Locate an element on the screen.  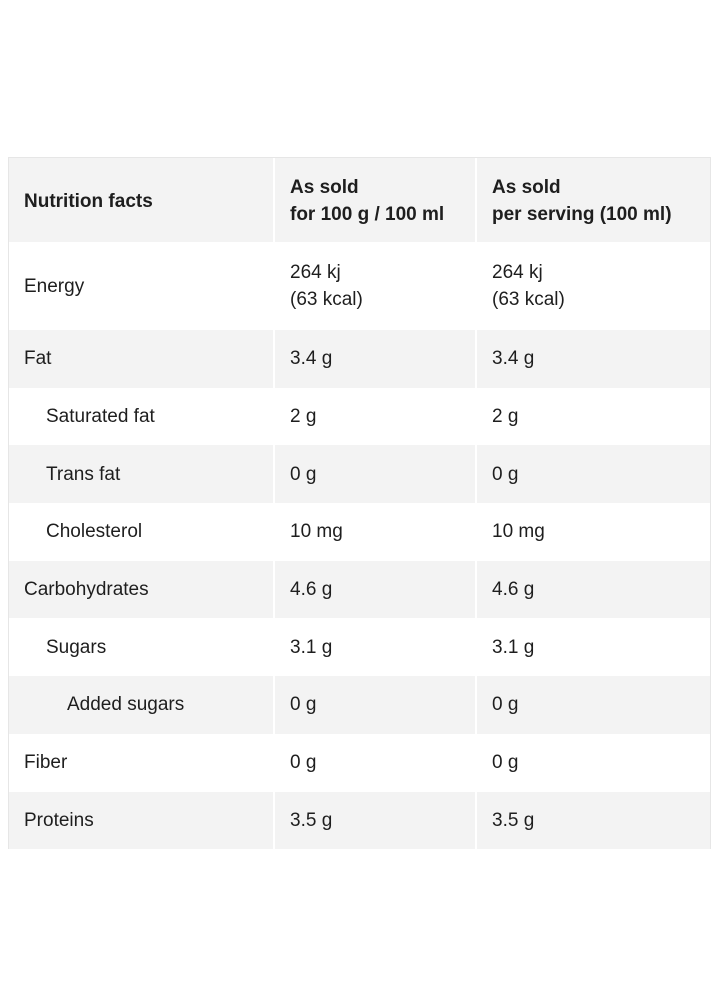
nutrient-name: Cholesterol is located at coordinates (142, 532).